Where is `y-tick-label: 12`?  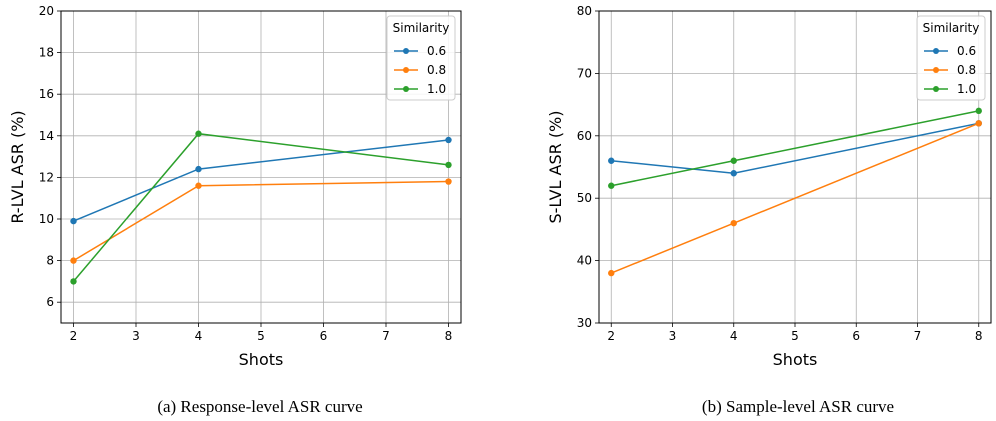 y-tick-label: 12 is located at coordinates (46, 177).